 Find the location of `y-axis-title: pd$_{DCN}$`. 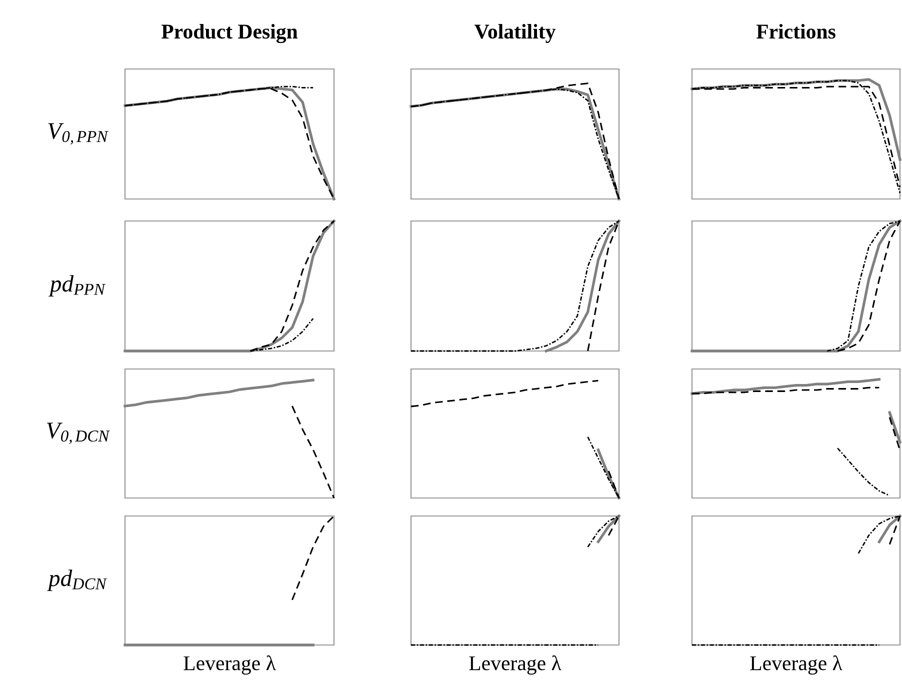

y-axis-title: pd$_{DCN}$ is located at coordinates (77, 581).